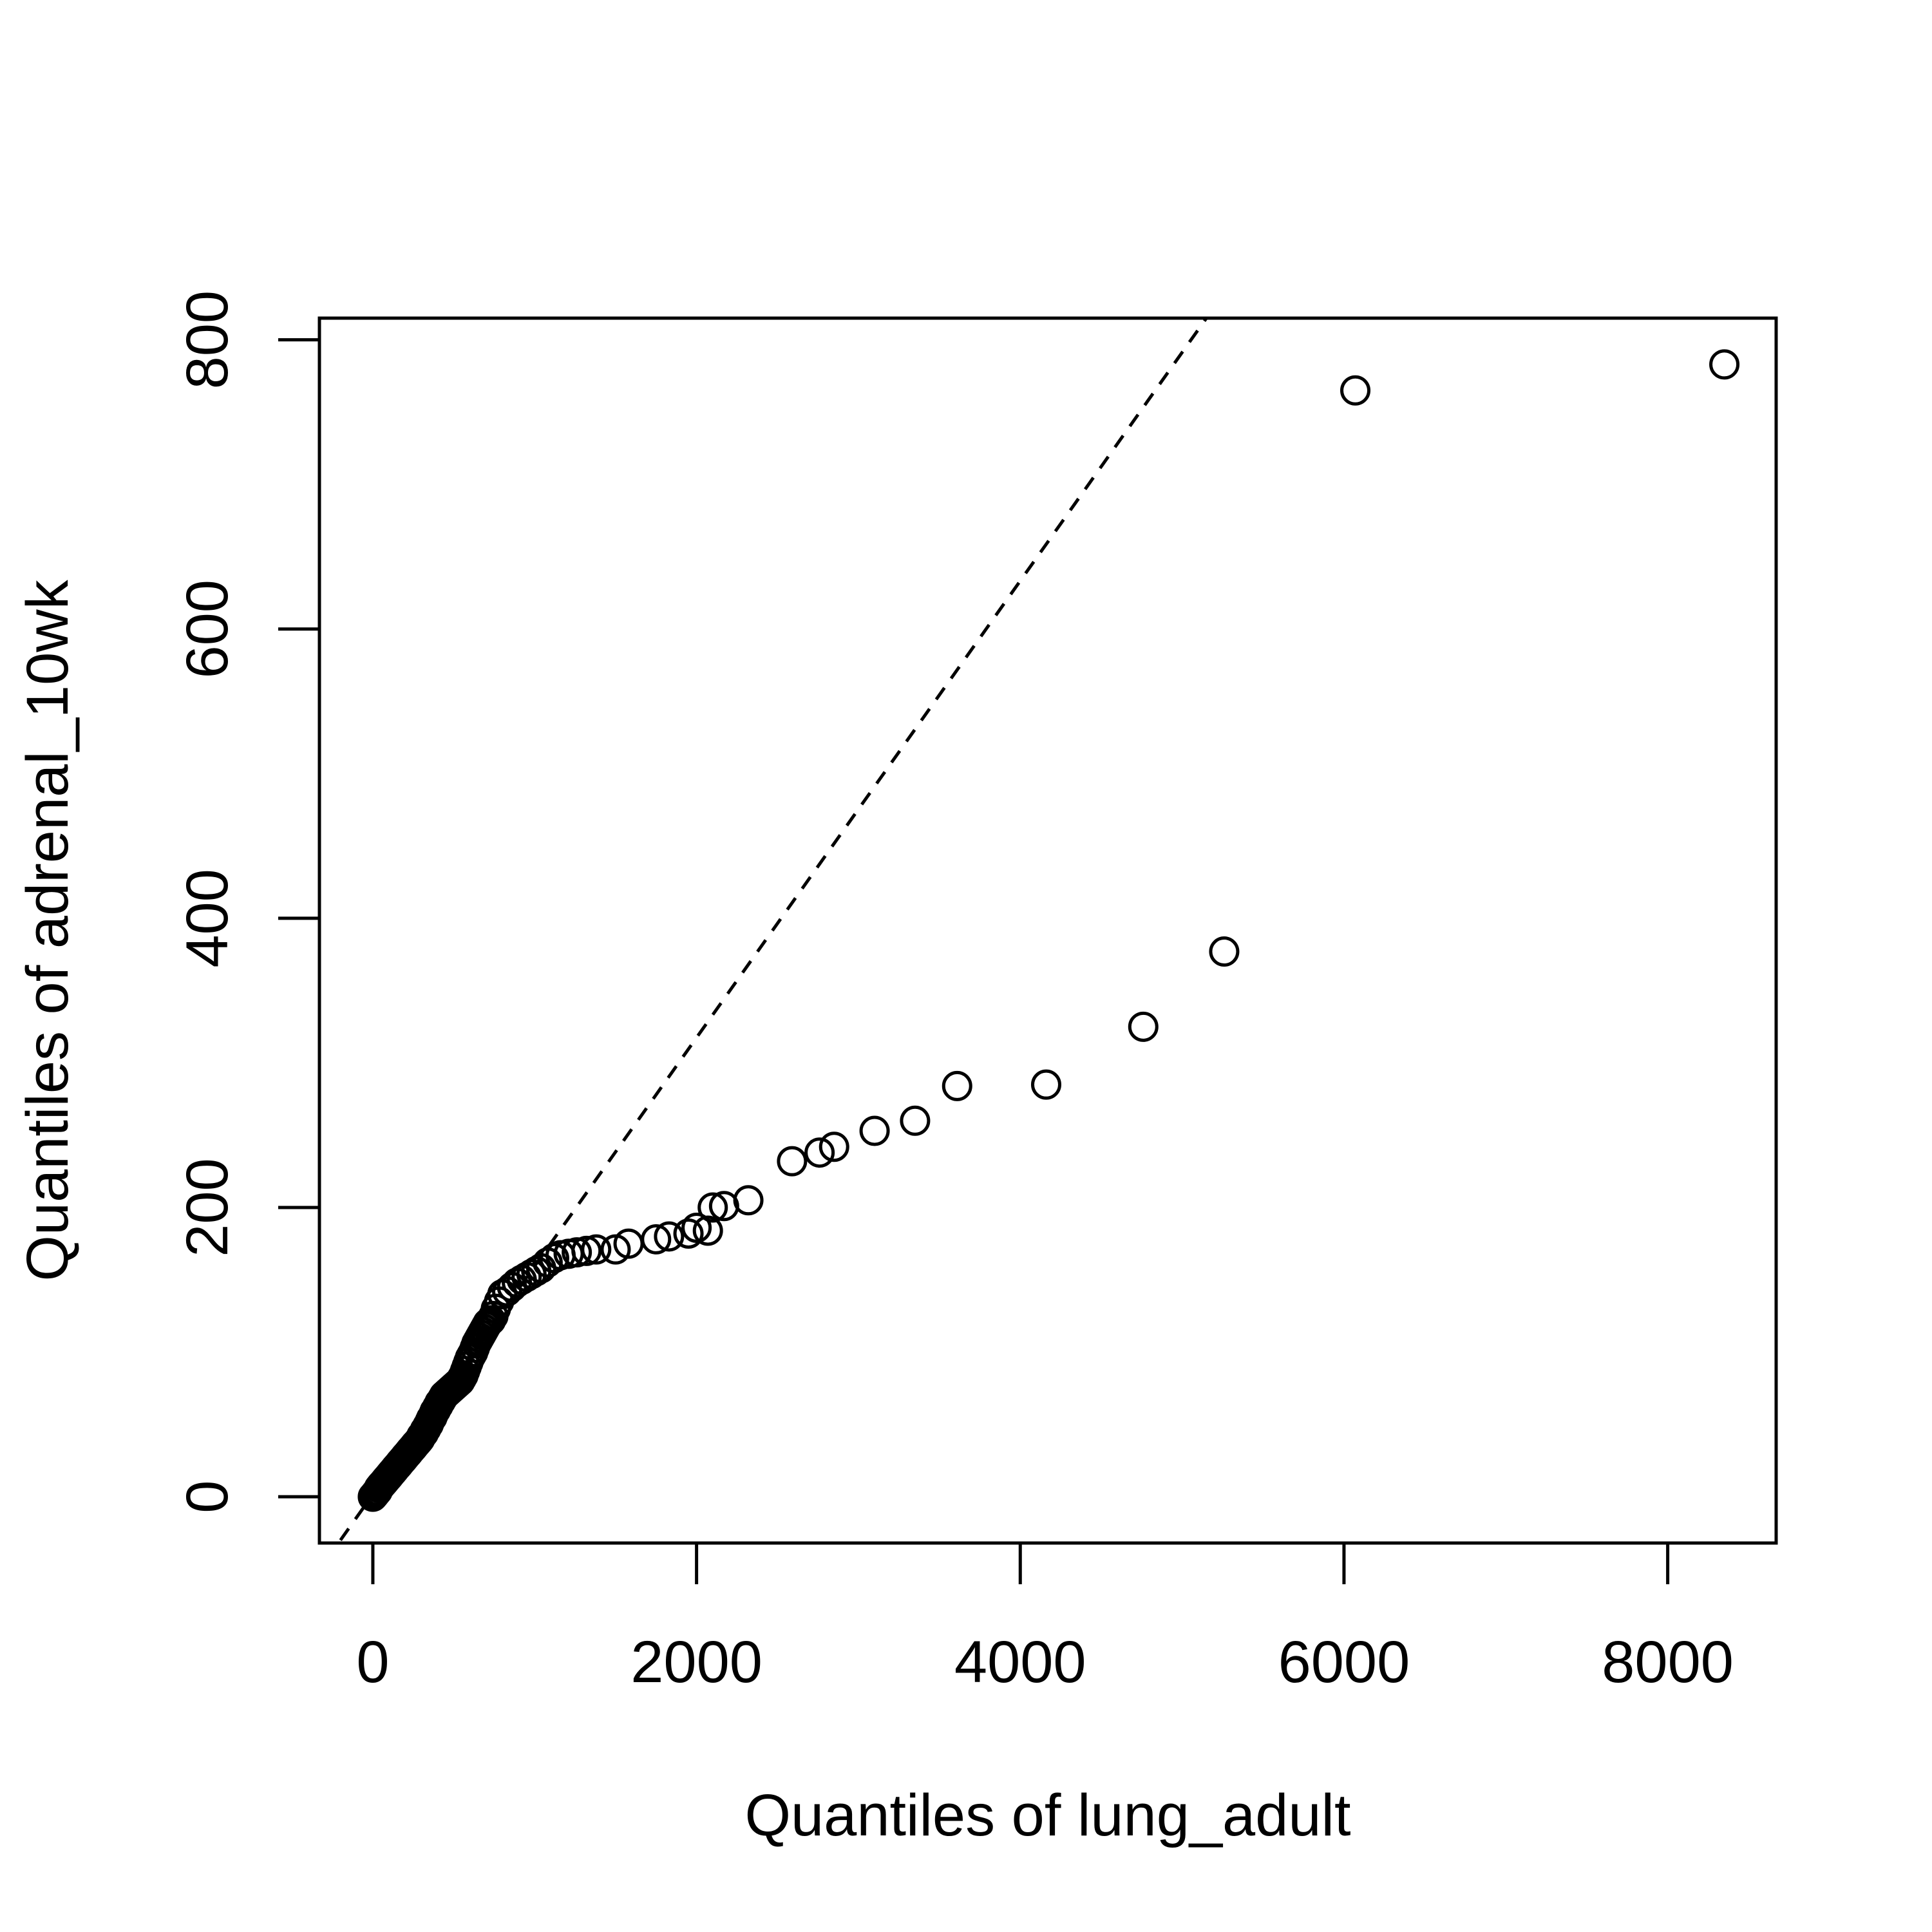 Image resolution: width=1932 pixels, height=1932 pixels. What do you see at coordinates (1045, 1618) in the screenshot?
I see `x-axis: 0 2000 4000 6000 8000` at bounding box center [1045, 1618].